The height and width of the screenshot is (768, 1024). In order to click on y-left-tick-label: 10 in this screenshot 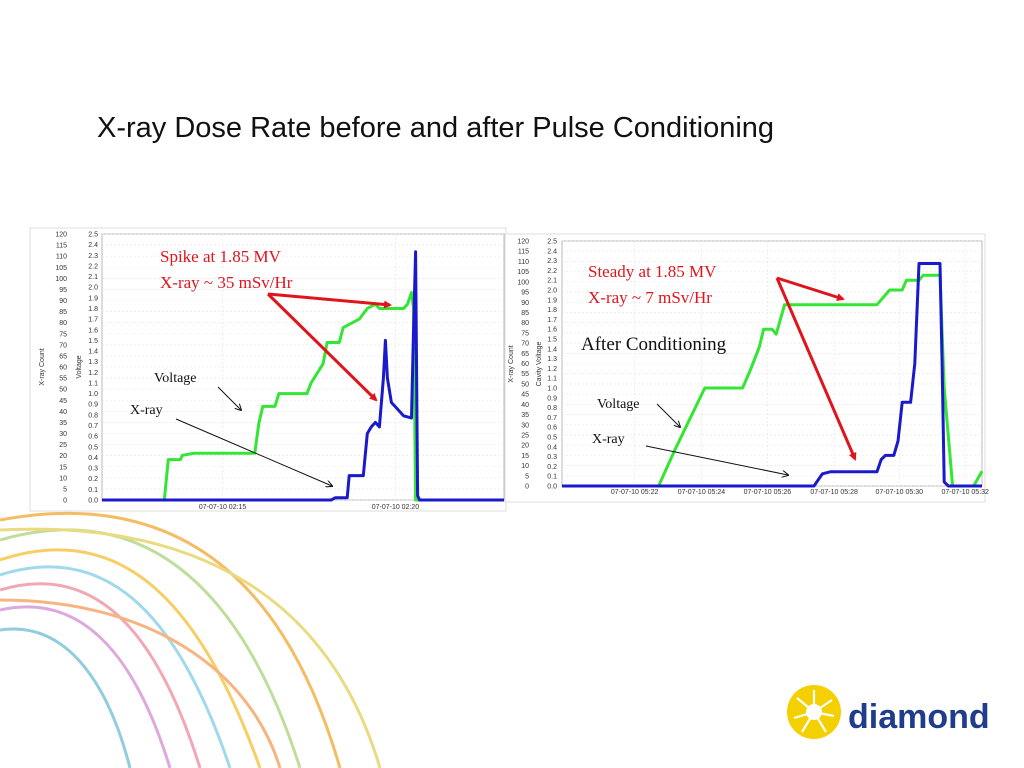, I will do `click(525, 466)`.